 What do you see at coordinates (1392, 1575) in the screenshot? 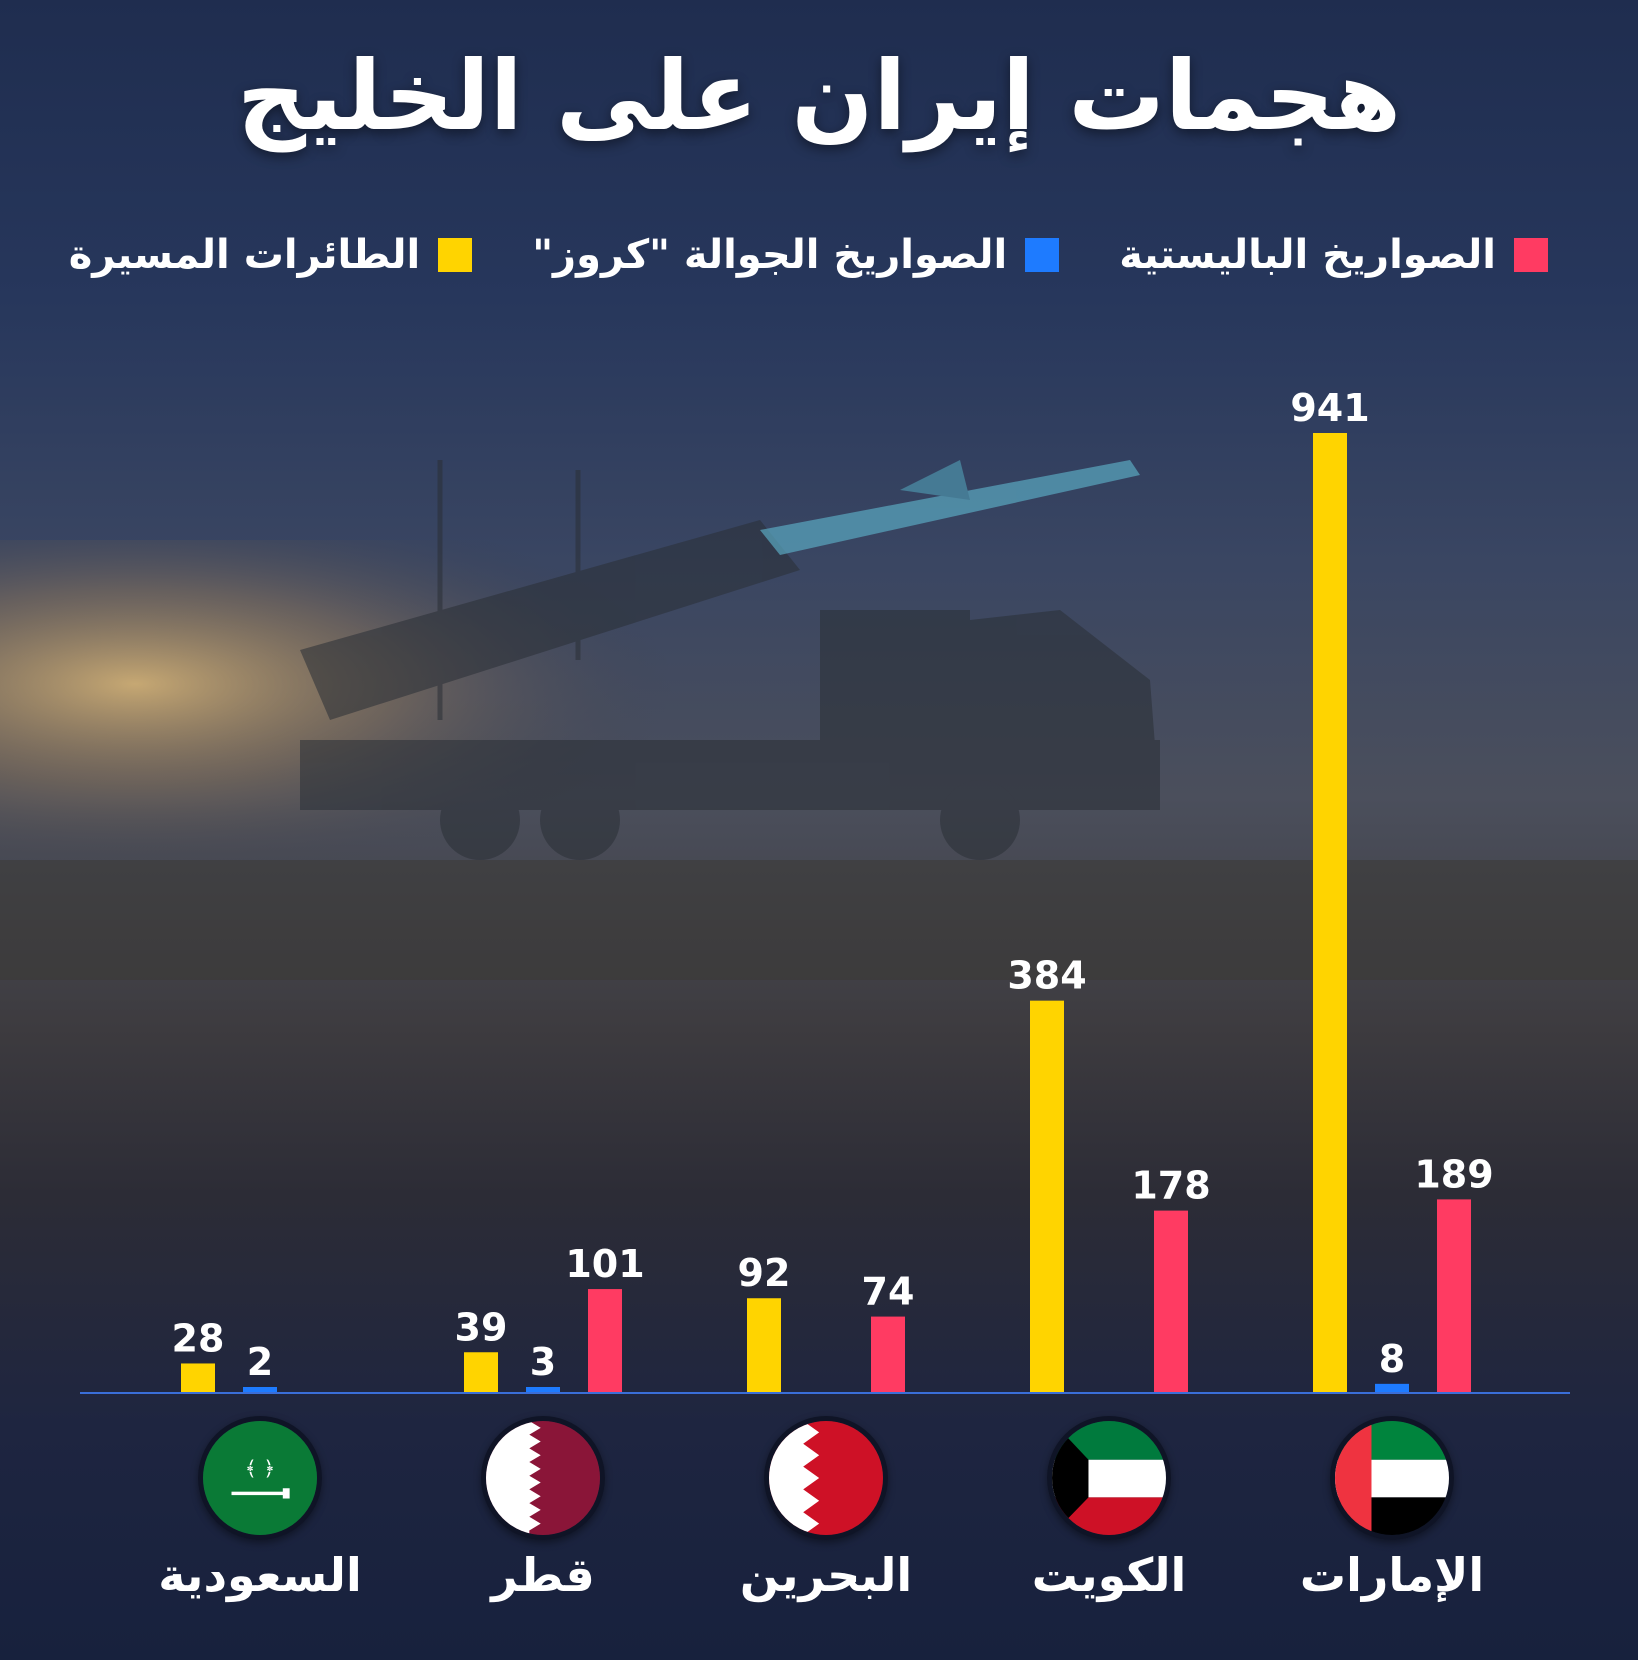
I see `country-label-uae: الإمارات` at bounding box center [1392, 1575].